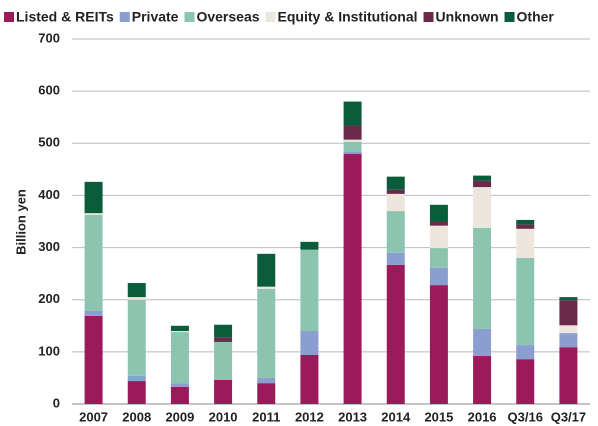 This screenshot has width=598, height=426. I want to click on x-tick-label: 2010, so click(223, 416).